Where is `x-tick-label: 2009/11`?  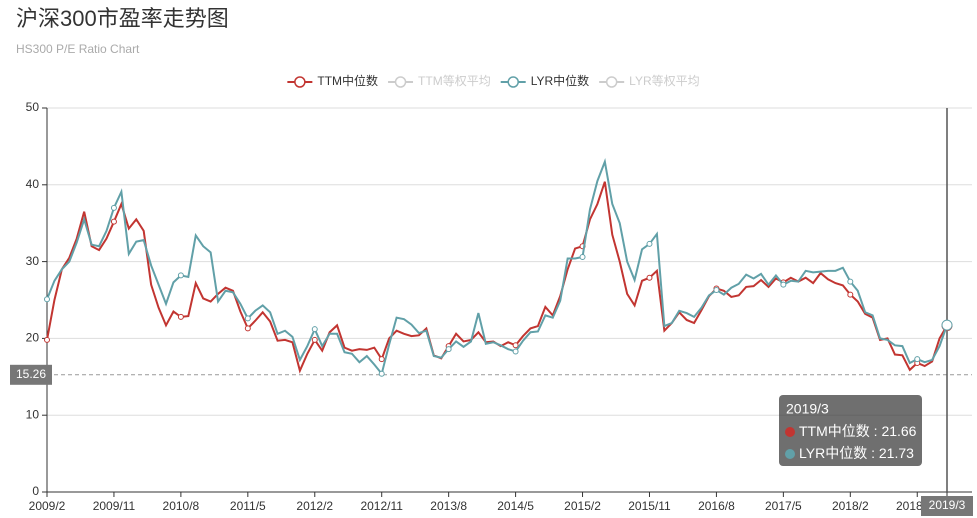 x-tick-label: 2009/11 is located at coordinates (114, 506).